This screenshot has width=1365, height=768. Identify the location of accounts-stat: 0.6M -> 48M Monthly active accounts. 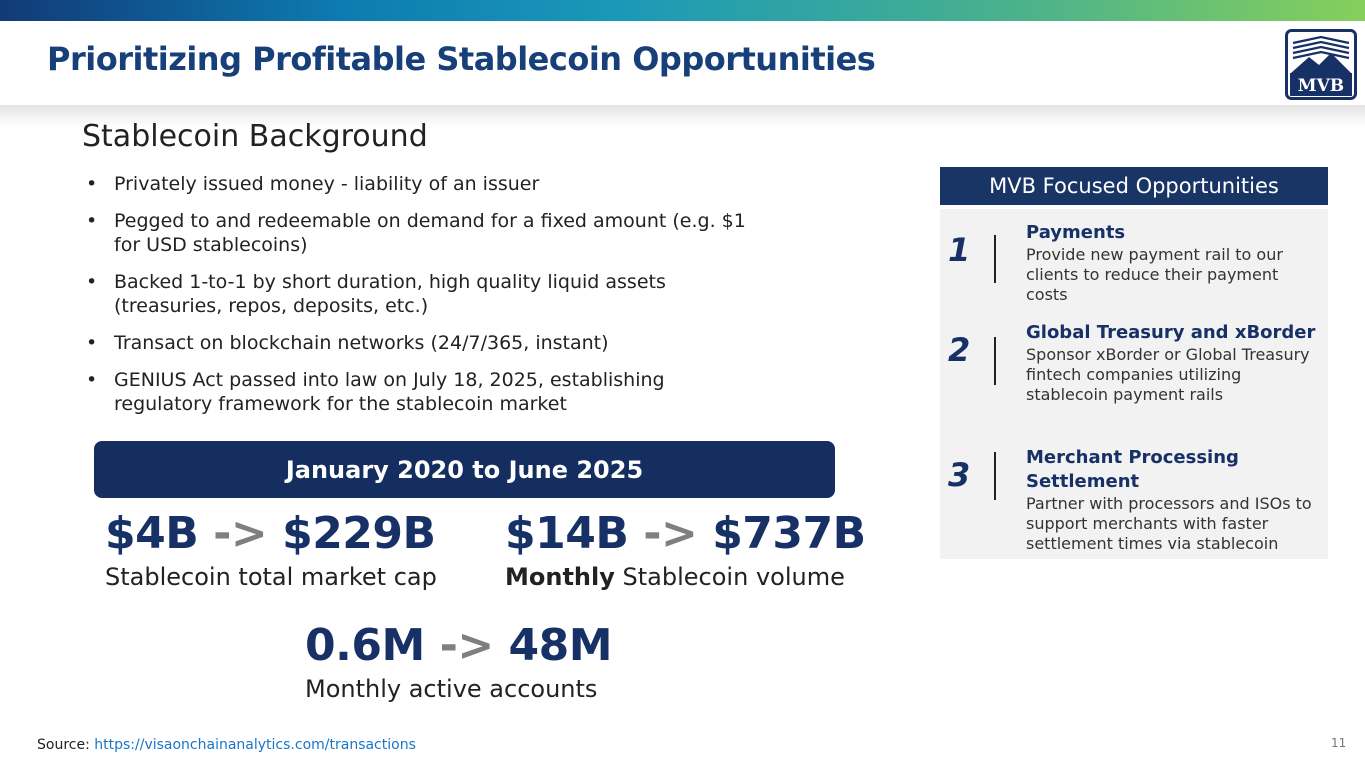
(459, 662).